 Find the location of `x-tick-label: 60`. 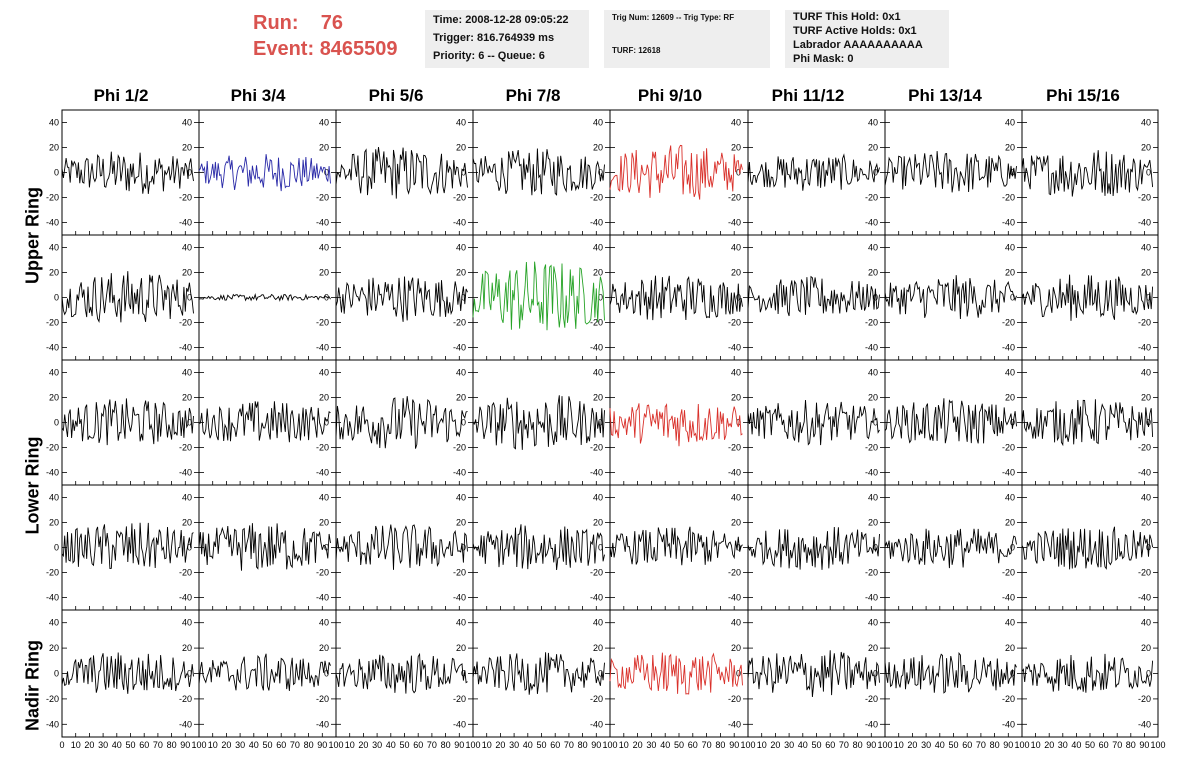

x-tick-label: 60 is located at coordinates (830, 745).